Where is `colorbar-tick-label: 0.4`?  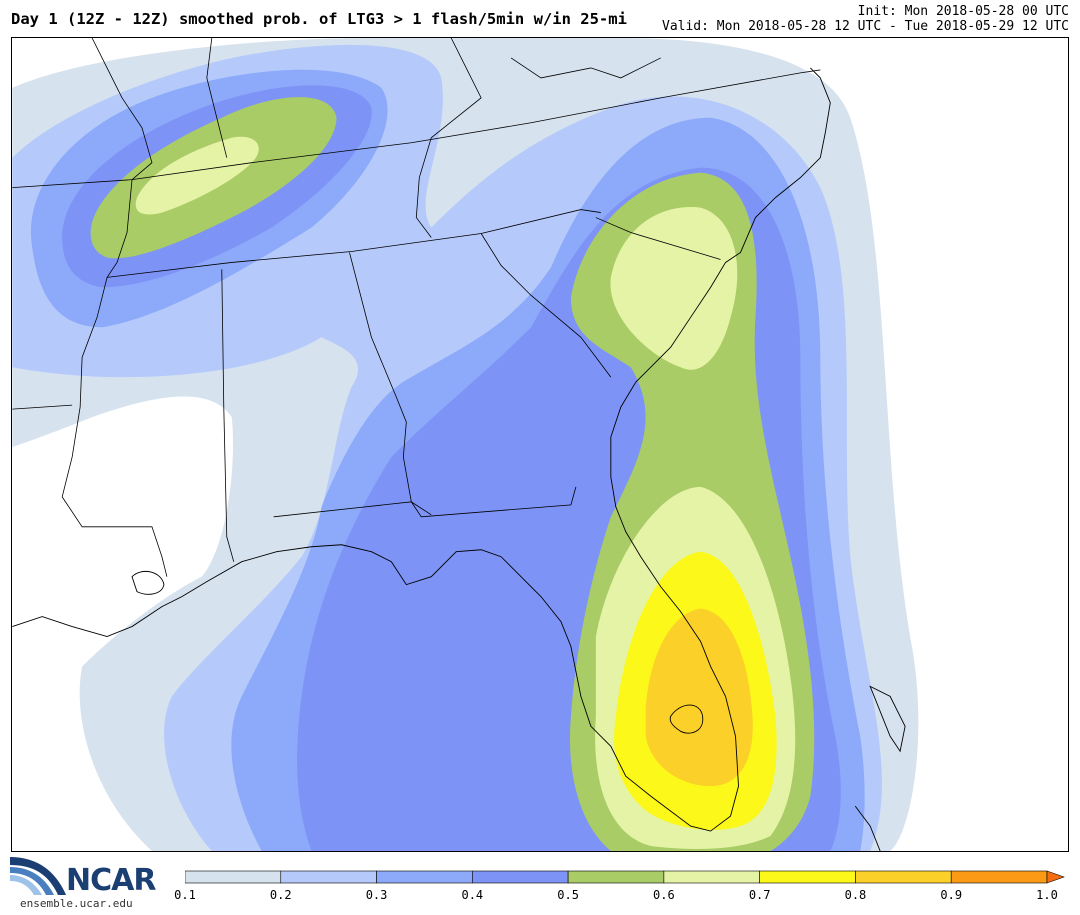 colorbar-tick-label: 0.4 is located at coordinates (472, 895).